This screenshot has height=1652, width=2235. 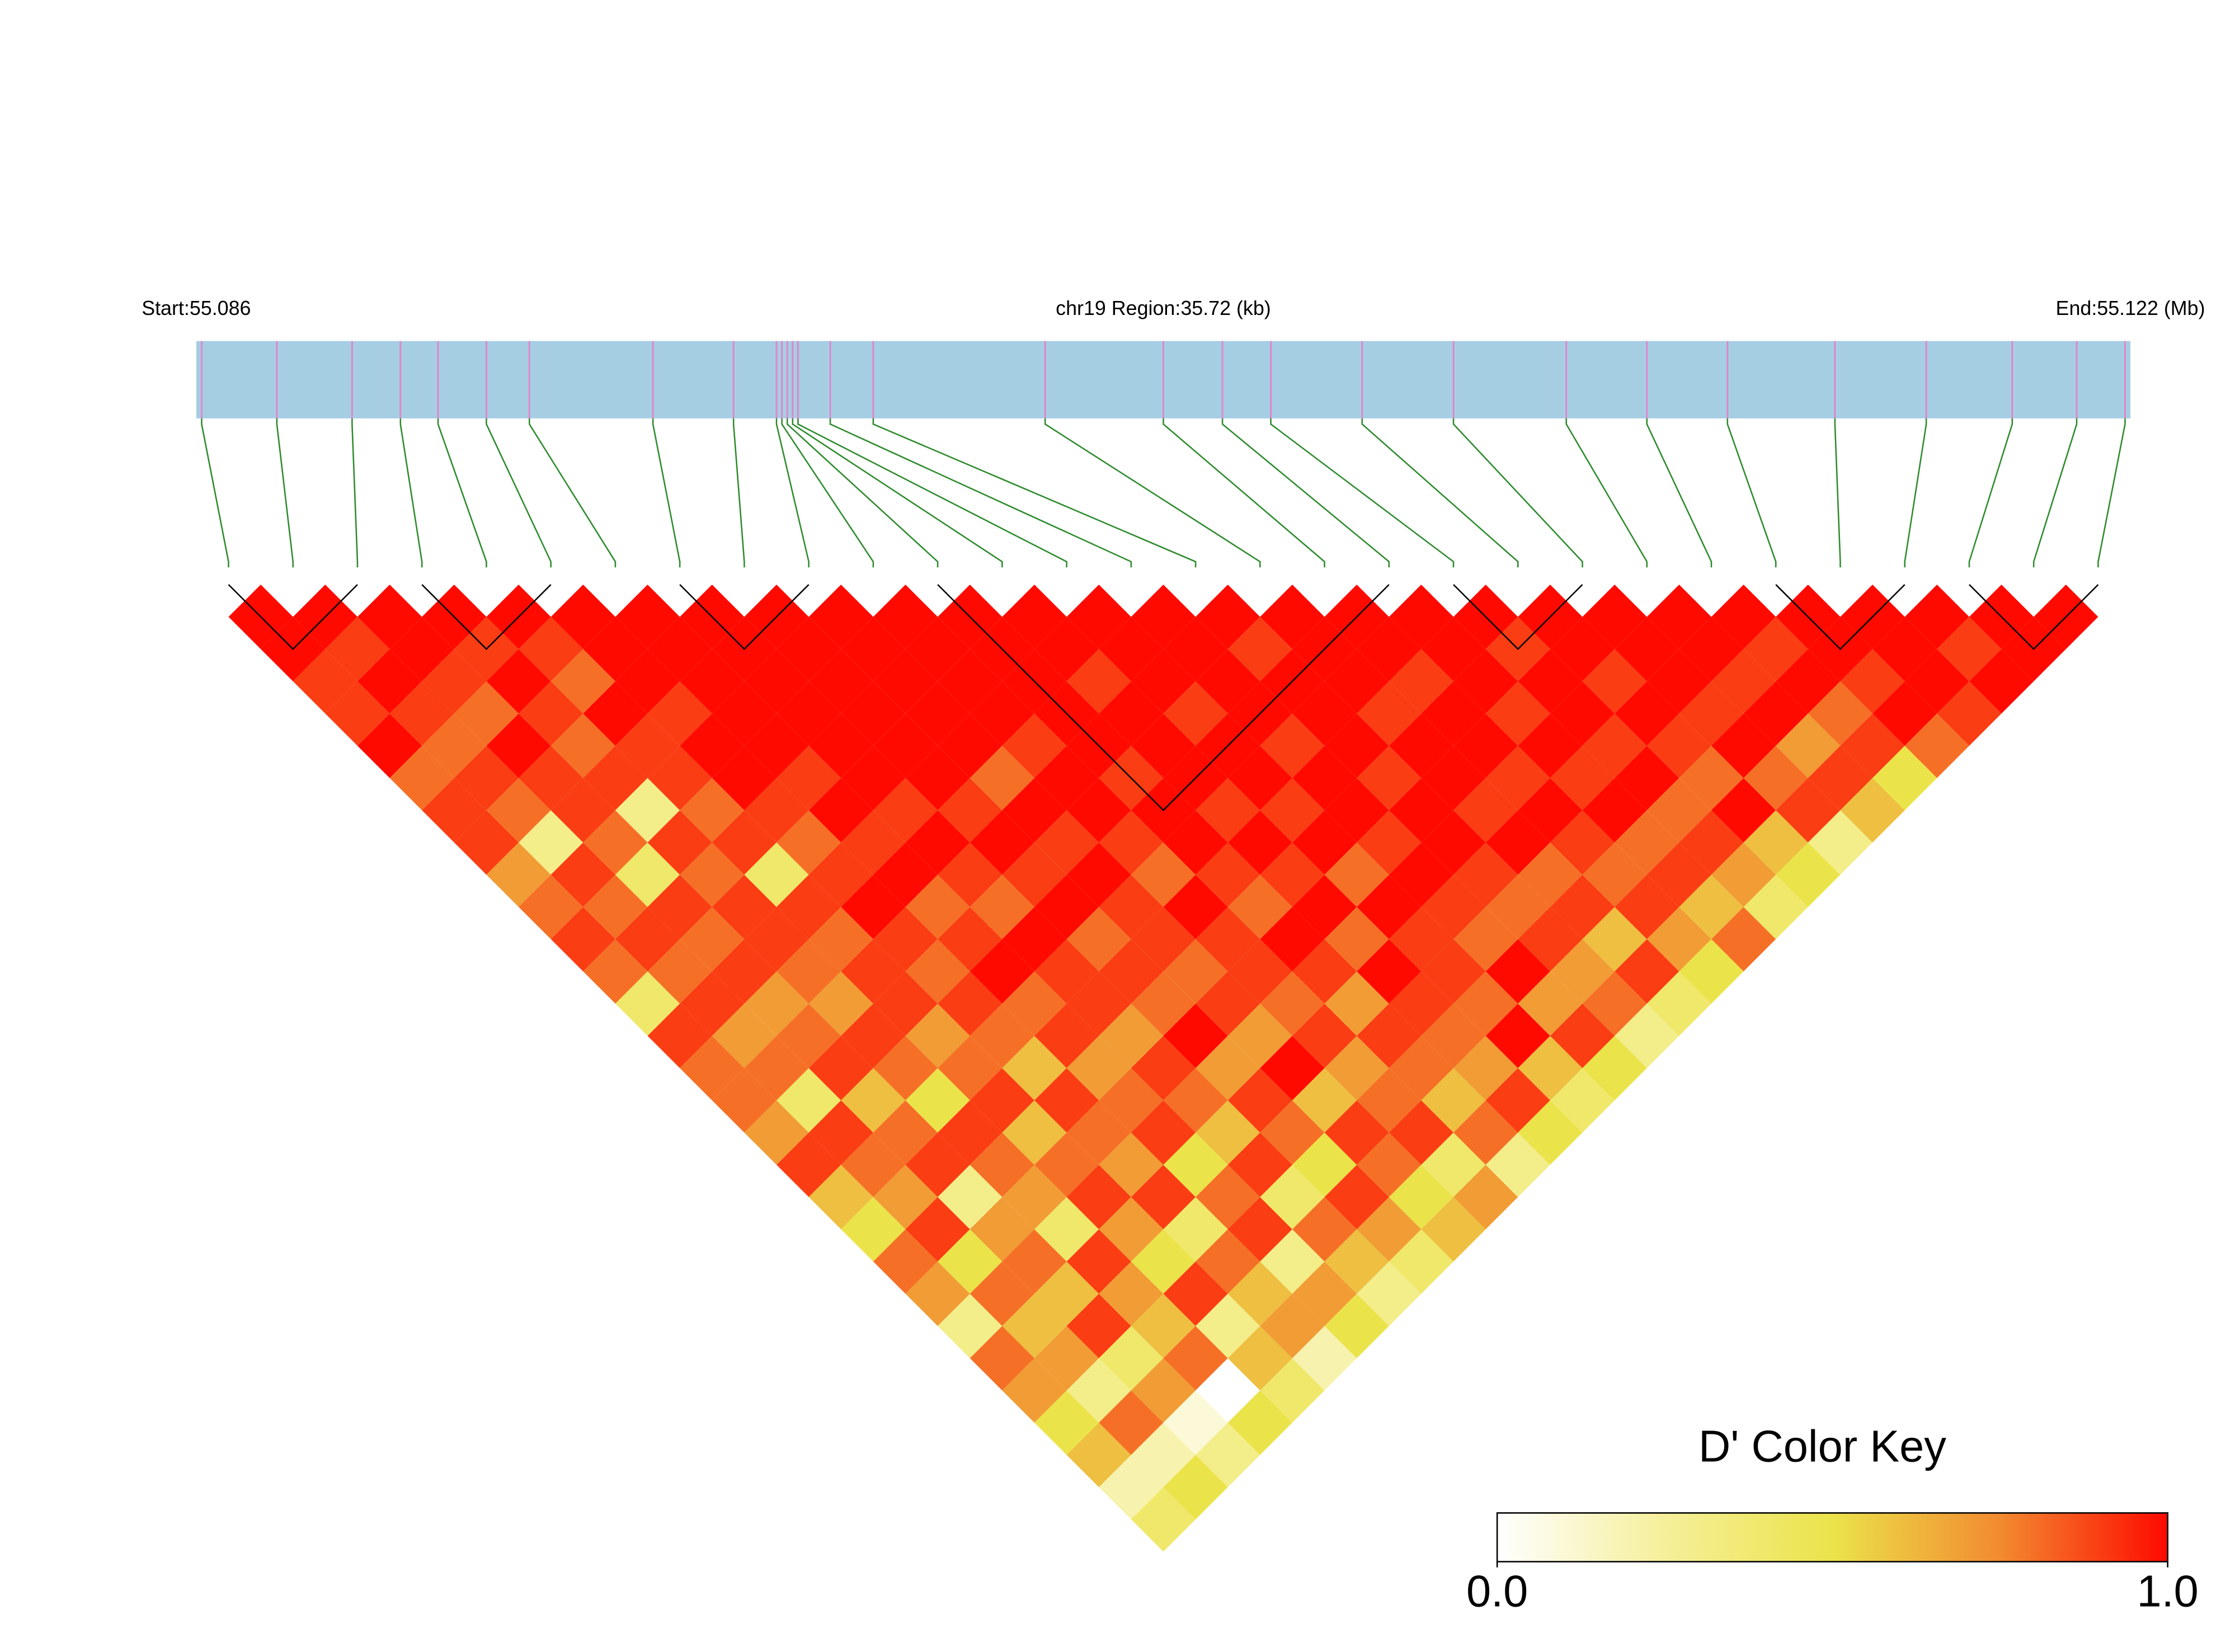 I want to click on color-key, so click(x=1832, y=1537).